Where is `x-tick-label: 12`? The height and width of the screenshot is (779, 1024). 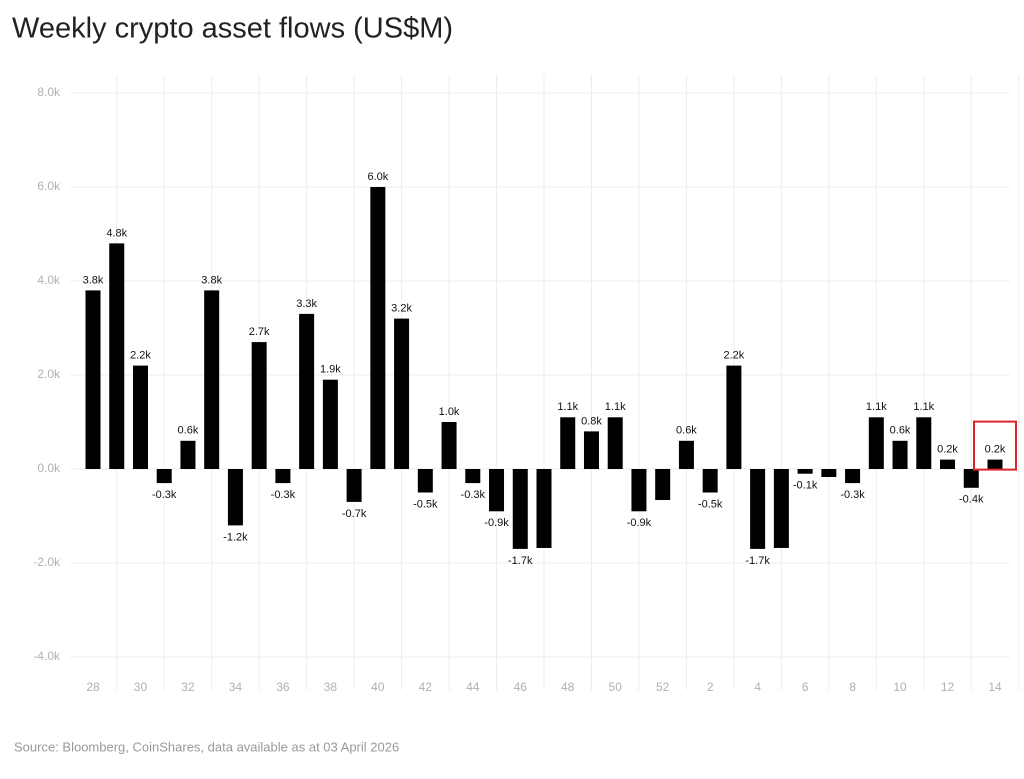
x-tick-label: 12 is located at coordinates (948, 687).